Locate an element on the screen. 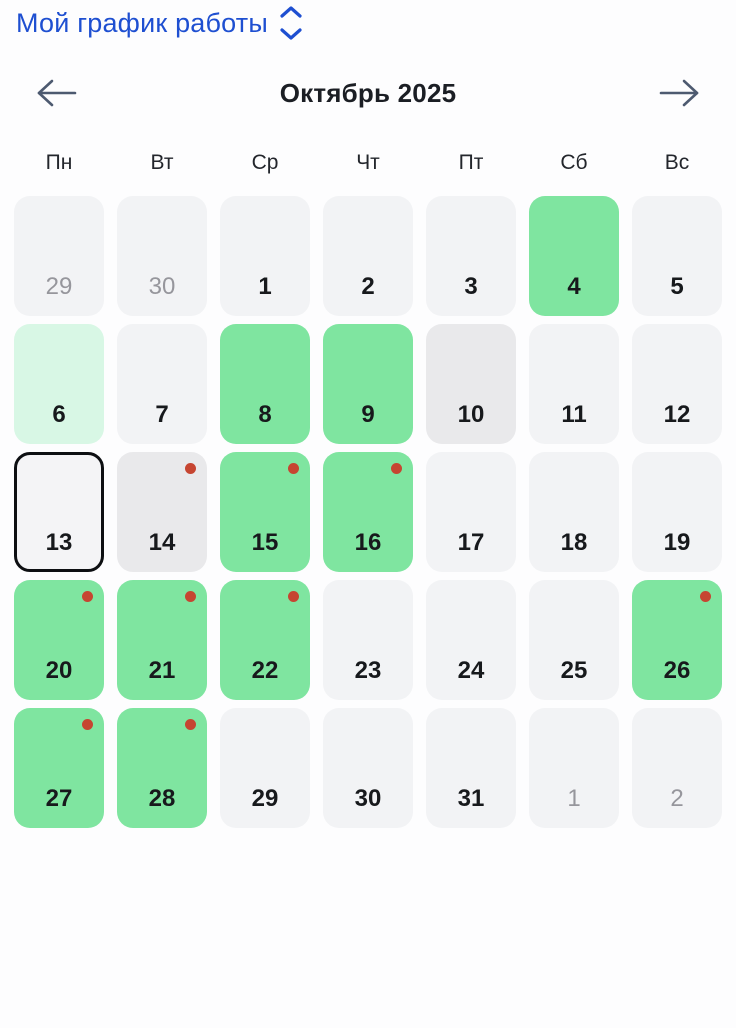 Image resolution: width=736 pixels, height=1028 pixels. day-cell-17: 17 is located at coordinates (471, 512).